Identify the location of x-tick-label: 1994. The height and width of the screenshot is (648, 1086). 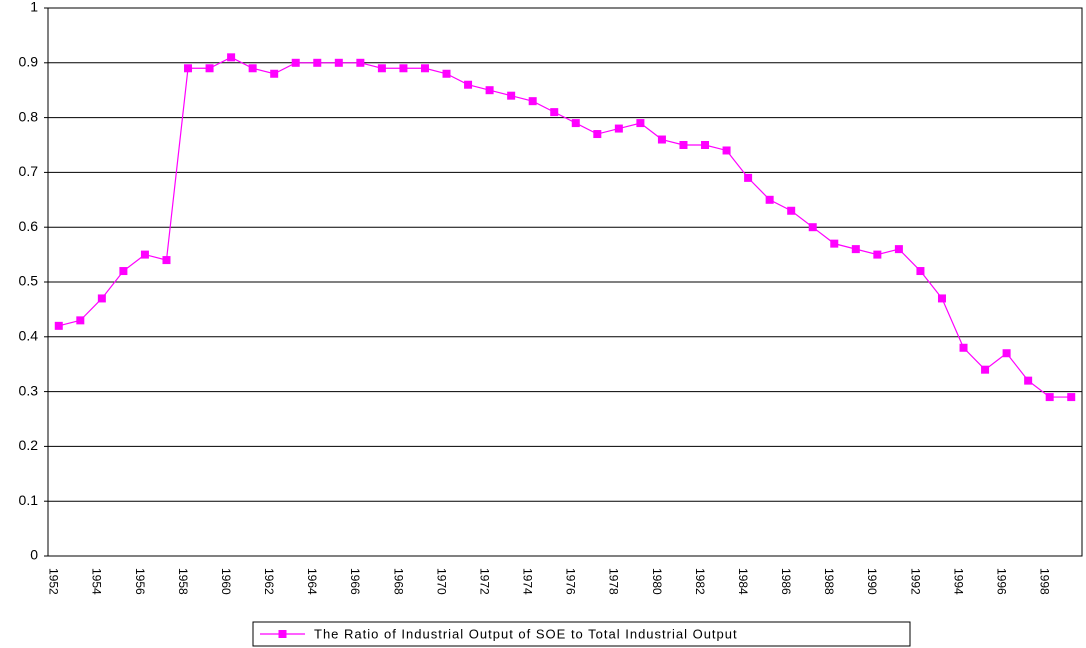
(958, 581).